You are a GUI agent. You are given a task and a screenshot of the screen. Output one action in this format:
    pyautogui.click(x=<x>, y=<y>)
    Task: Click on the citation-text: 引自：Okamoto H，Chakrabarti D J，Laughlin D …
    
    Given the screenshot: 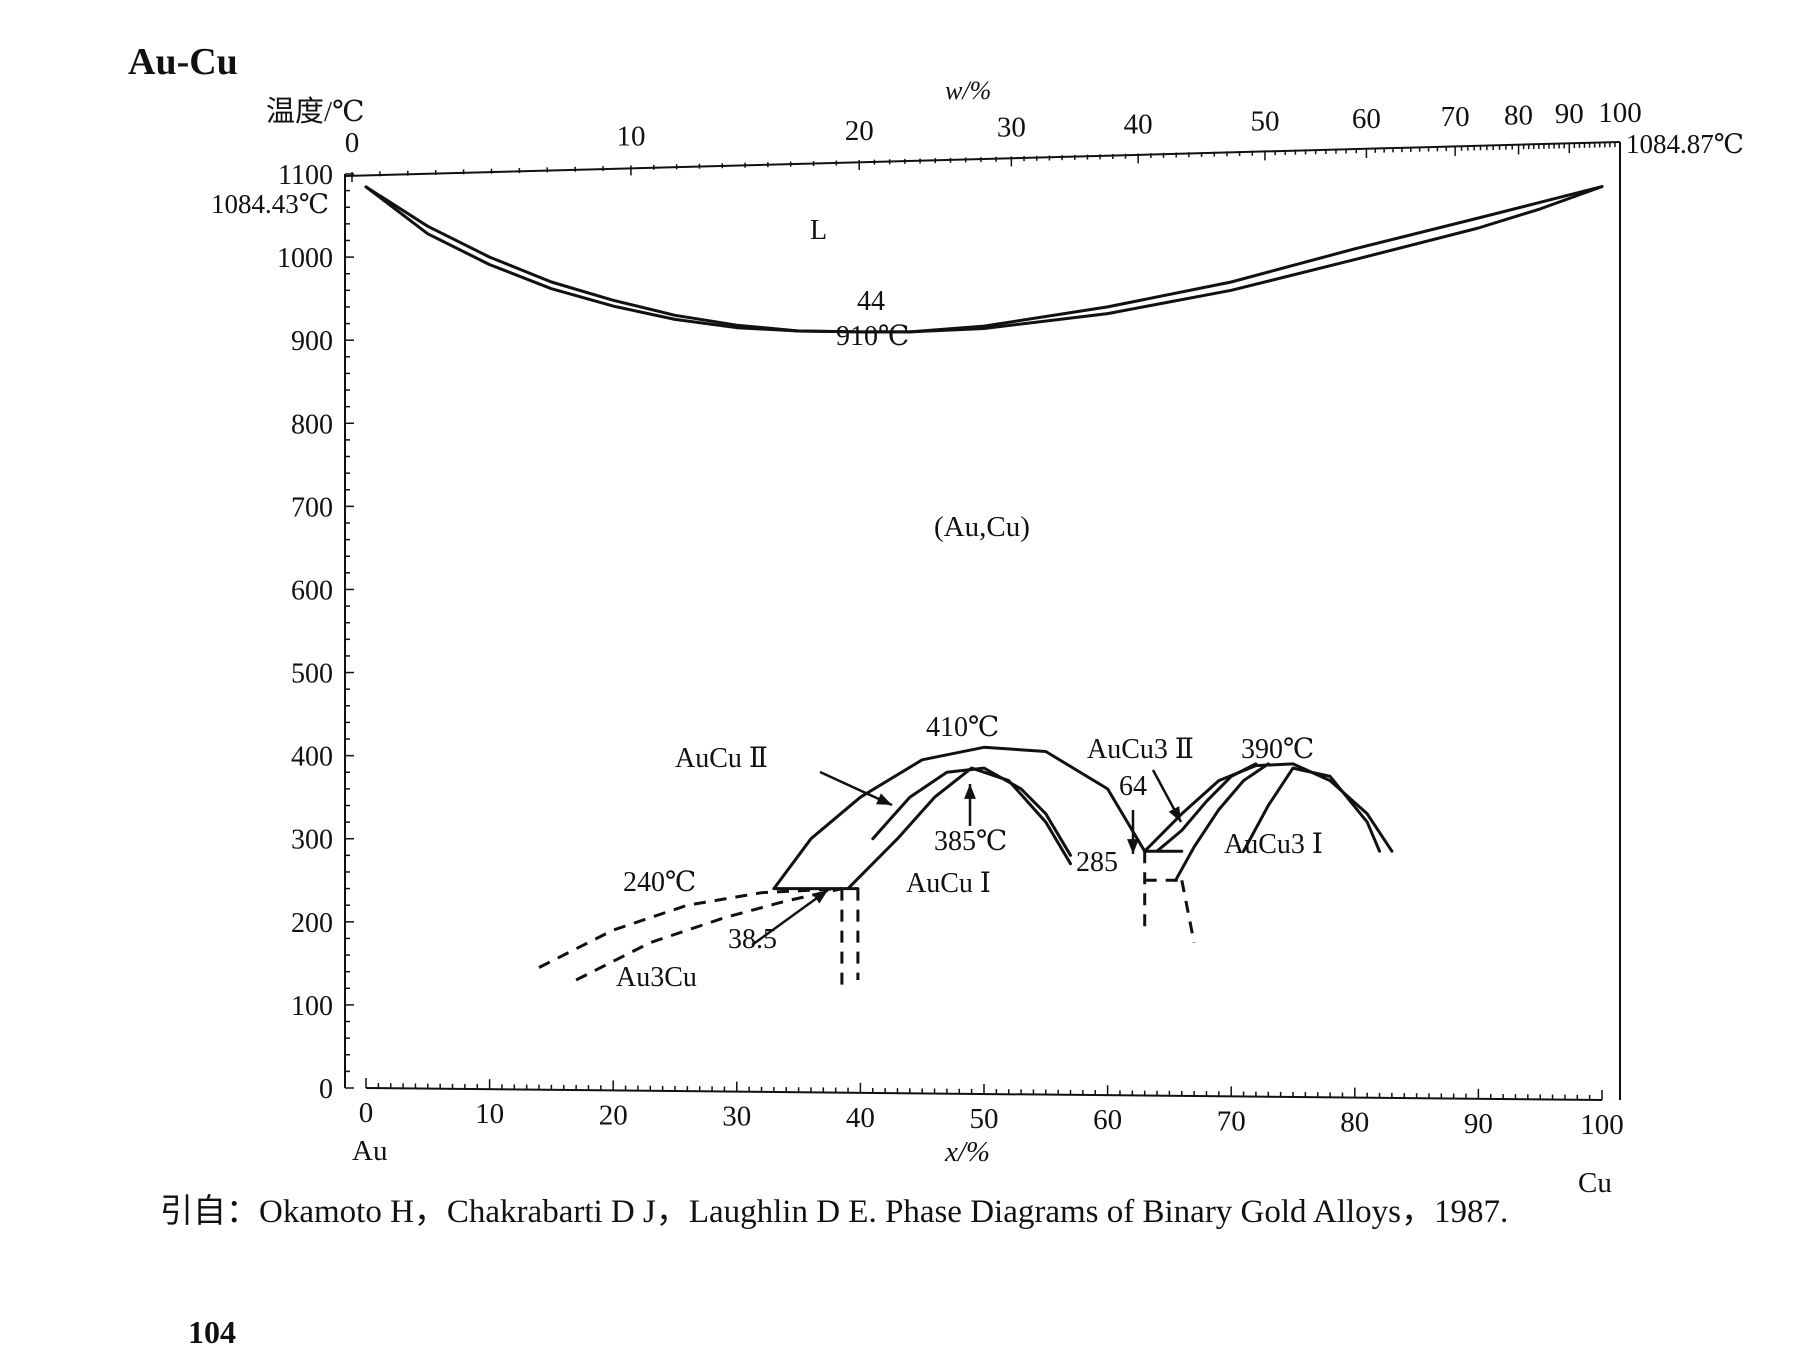 What is the action you would take?
    pyautogui.click(x=834, y=1211)
    